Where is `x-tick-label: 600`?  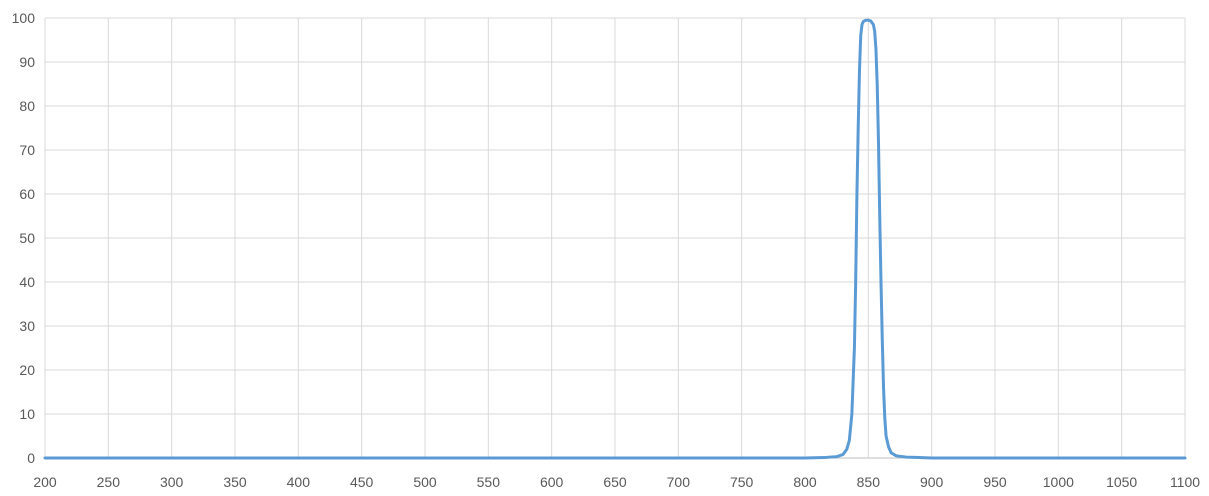
x-tick-label: 600 is located at coordinates (552, 482).